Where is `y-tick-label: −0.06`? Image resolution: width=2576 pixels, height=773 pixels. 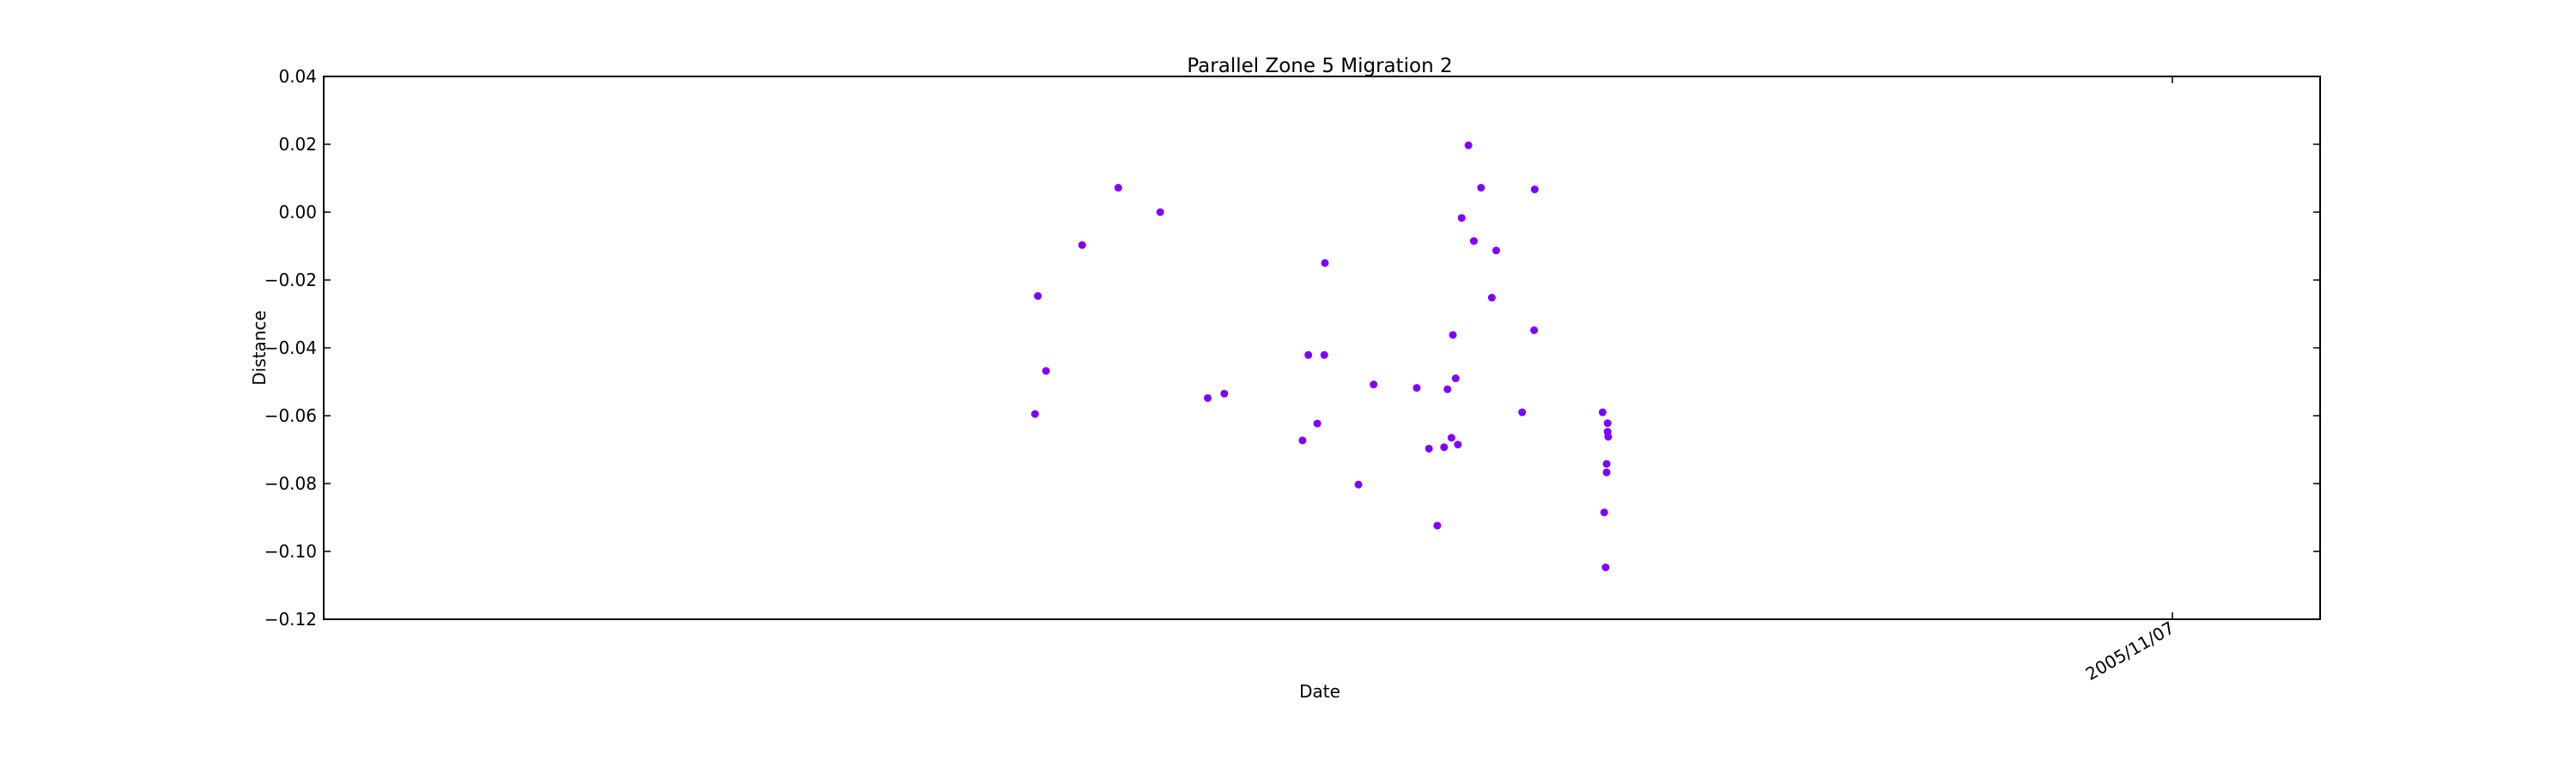 y-tick-label: −0.06 is located at coordinates (291, 415).